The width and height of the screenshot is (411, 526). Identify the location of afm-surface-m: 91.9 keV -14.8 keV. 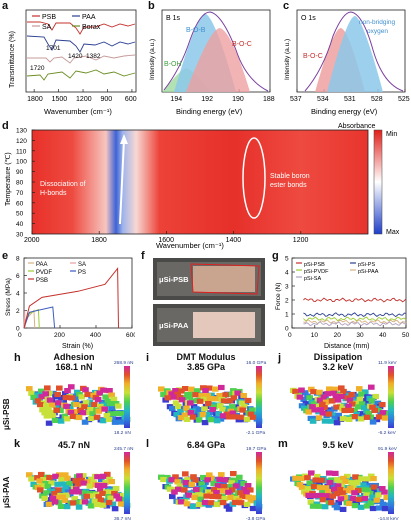
(344, 484).